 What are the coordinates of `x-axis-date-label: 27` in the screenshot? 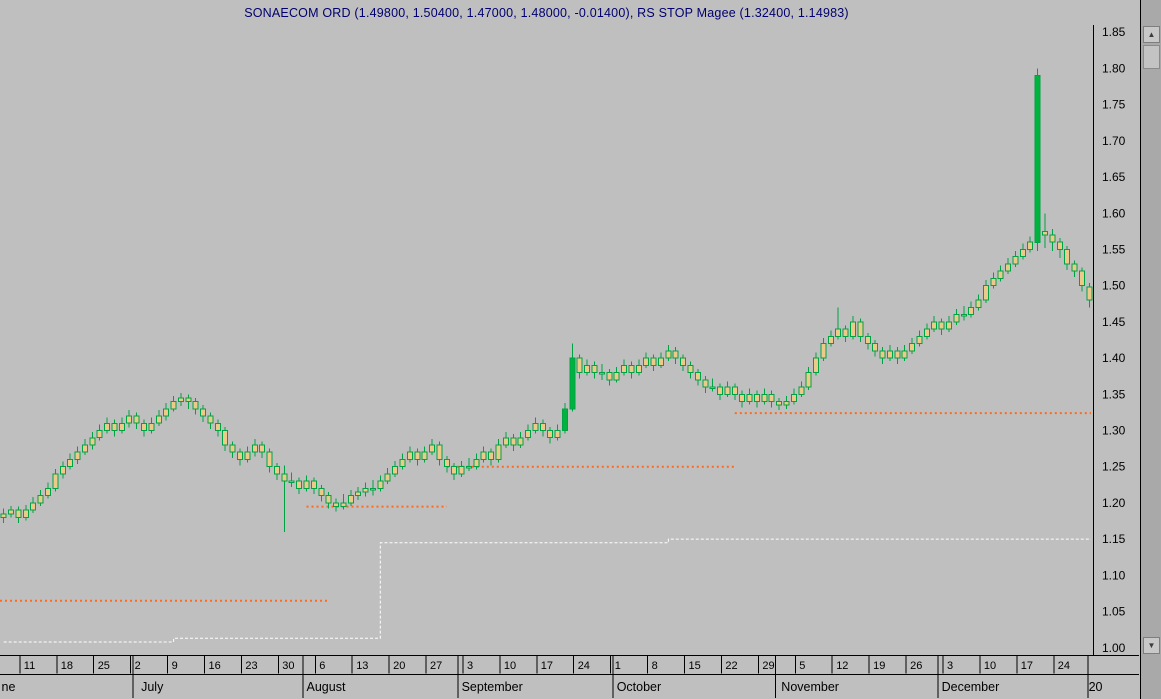 It's located at (436, 666).